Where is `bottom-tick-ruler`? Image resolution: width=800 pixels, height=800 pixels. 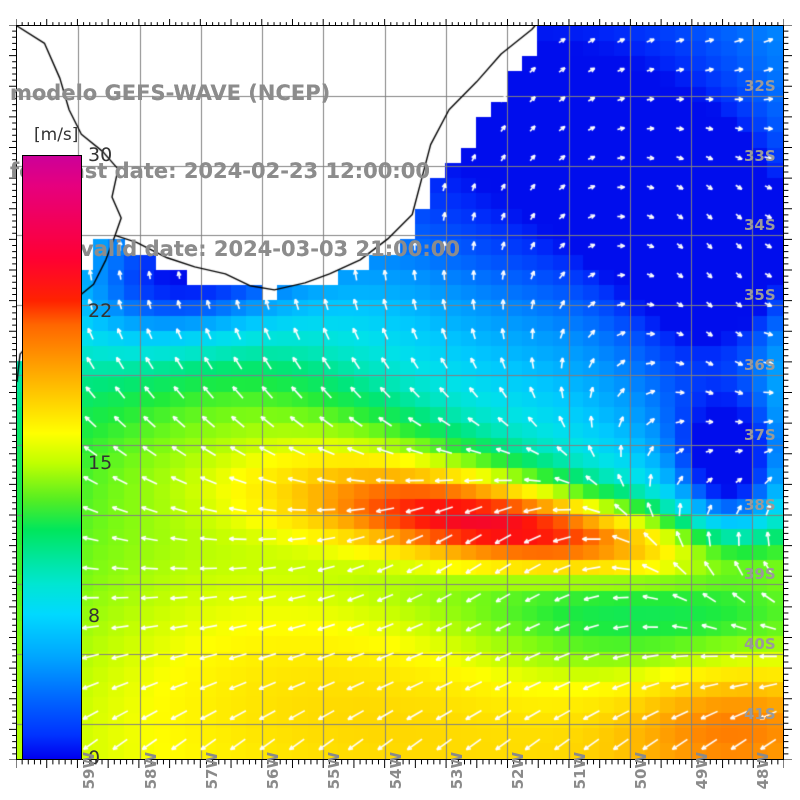
bottom-tick-ruler is located at coordinates (400, 764).